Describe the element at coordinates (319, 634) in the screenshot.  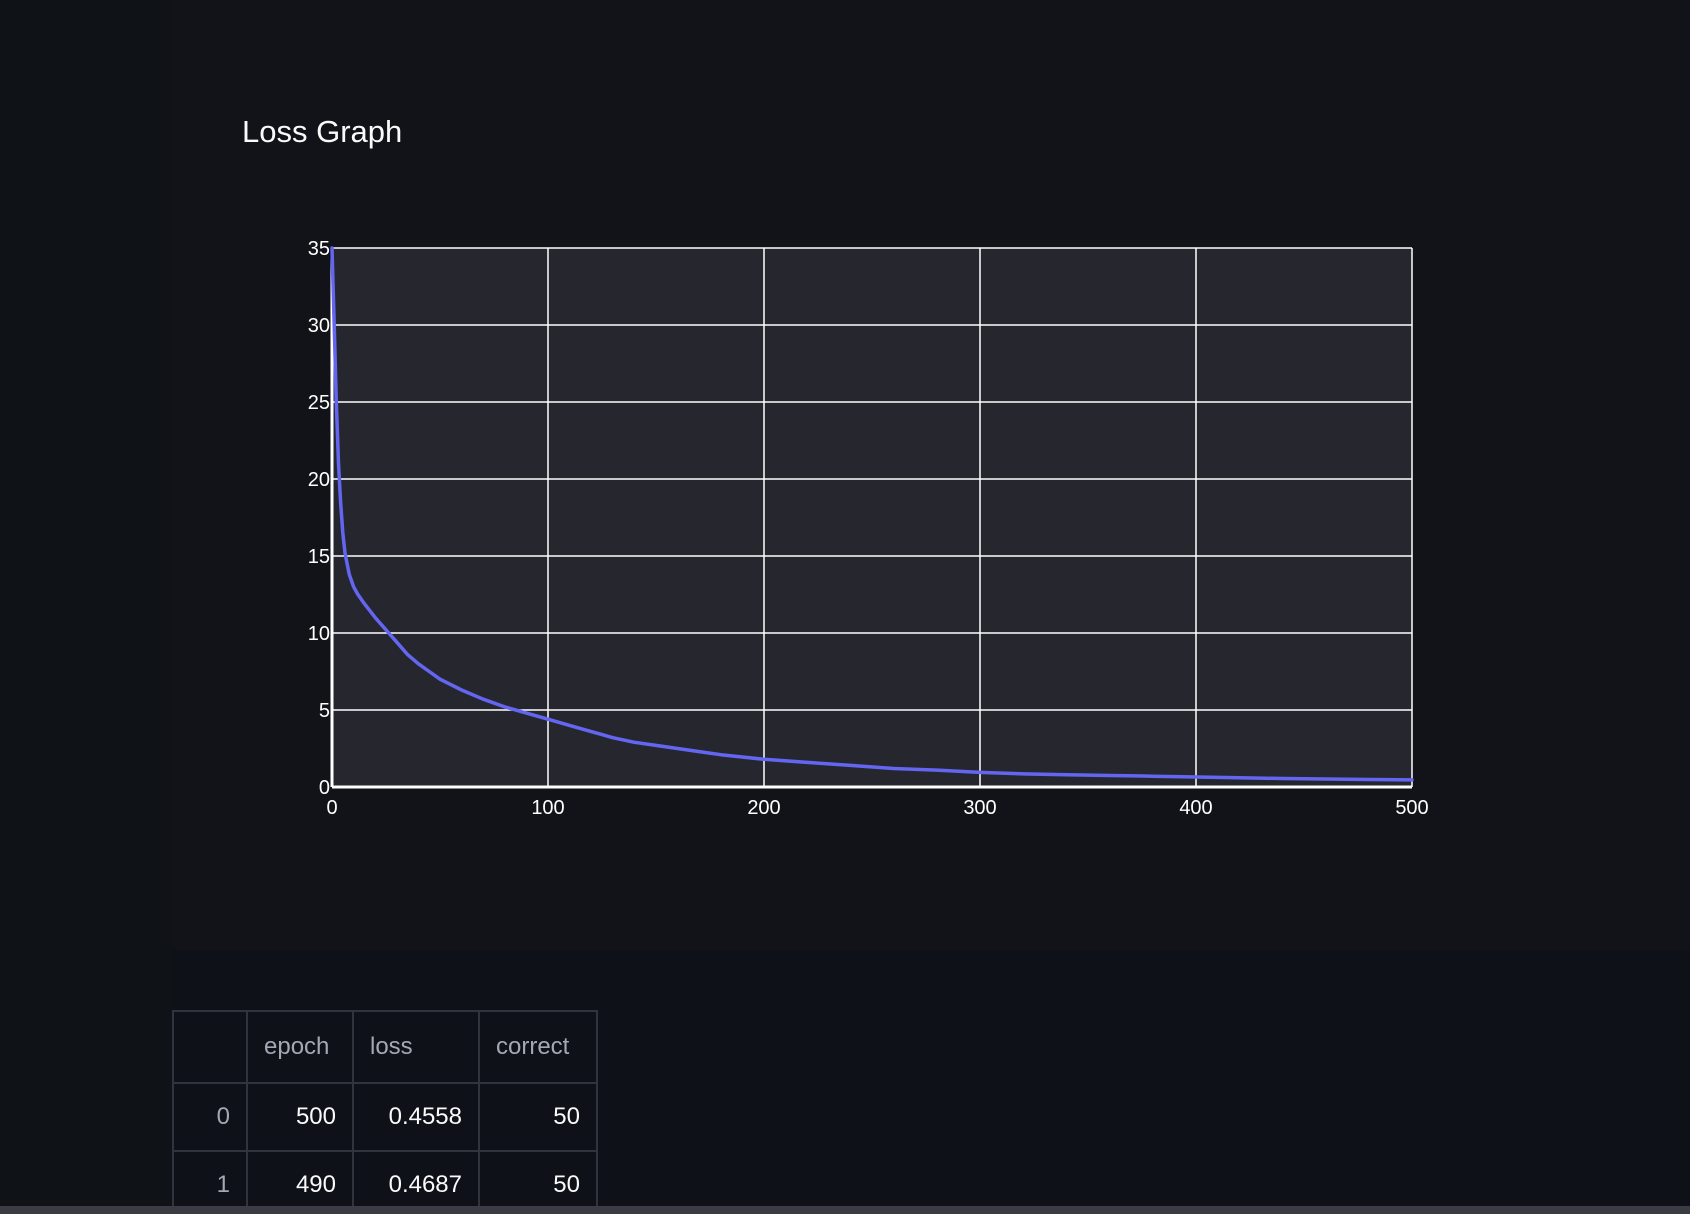
I see `y-tick-label: 10` at that location.